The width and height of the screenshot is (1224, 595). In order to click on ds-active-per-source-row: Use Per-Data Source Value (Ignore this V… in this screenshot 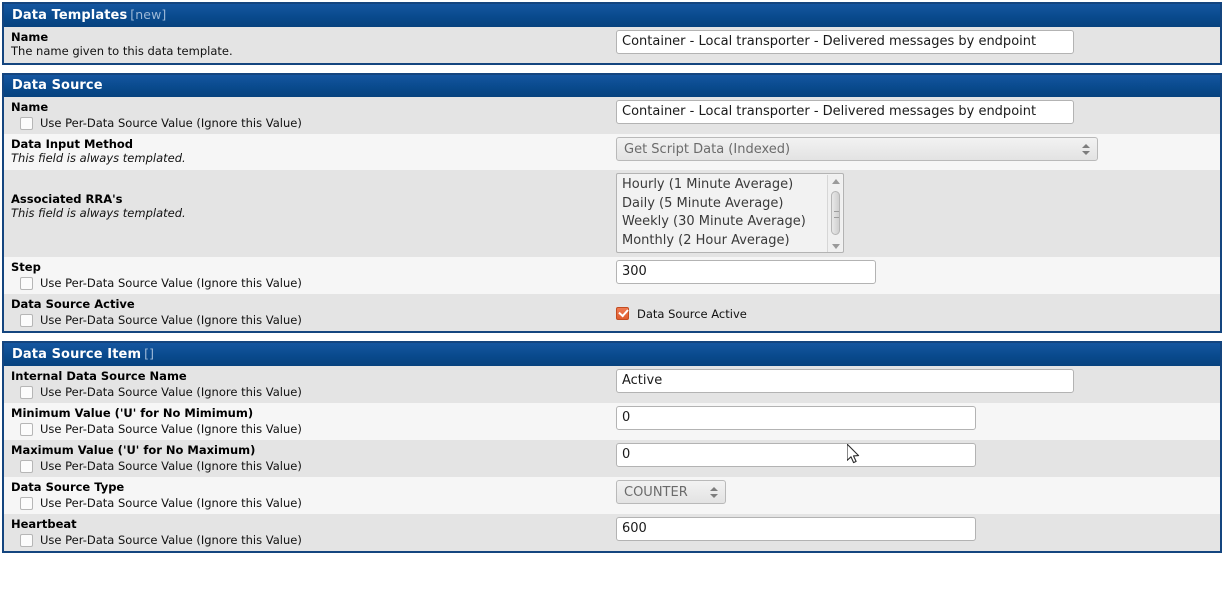, I will do `click(310, 320)`.